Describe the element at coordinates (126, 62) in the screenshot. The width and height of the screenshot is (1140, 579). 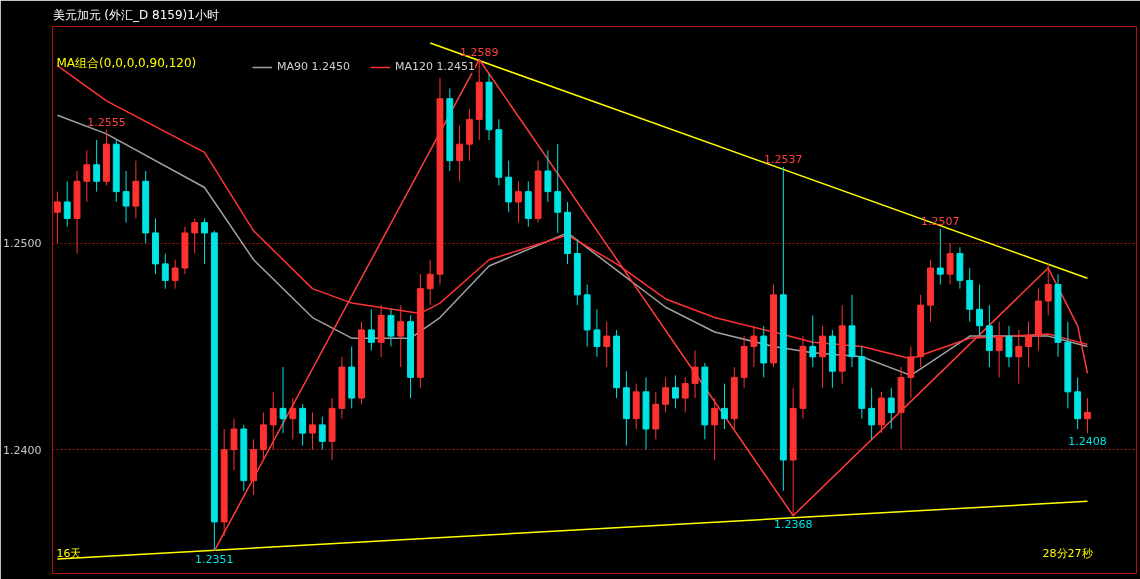
I see `legend-title: MA组合(0,0,0,0,90,120)` at that location.